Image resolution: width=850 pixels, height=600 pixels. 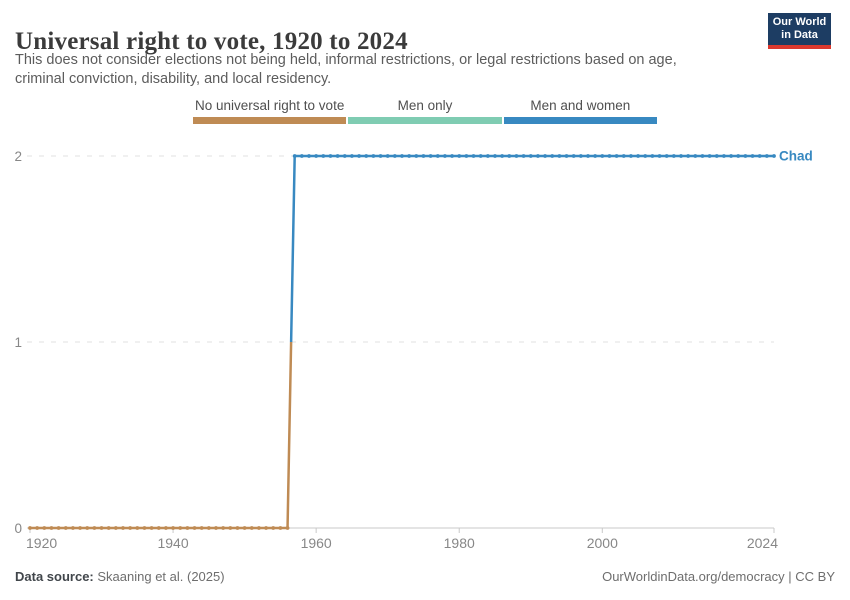 I want to click on x-axis-tick-label: 1960, so click(x=316, y=543).